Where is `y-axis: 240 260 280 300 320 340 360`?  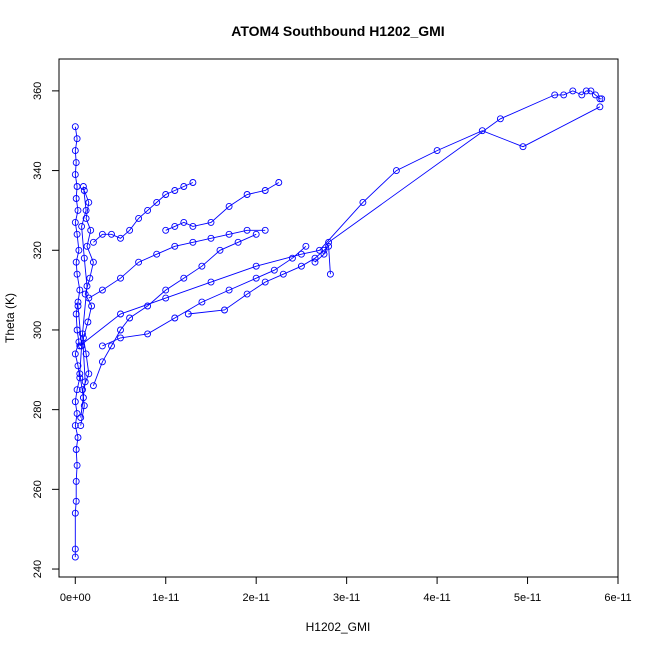
y-axis: 240 260 280 300 320 340 360 is located at coordinates (45, 330).